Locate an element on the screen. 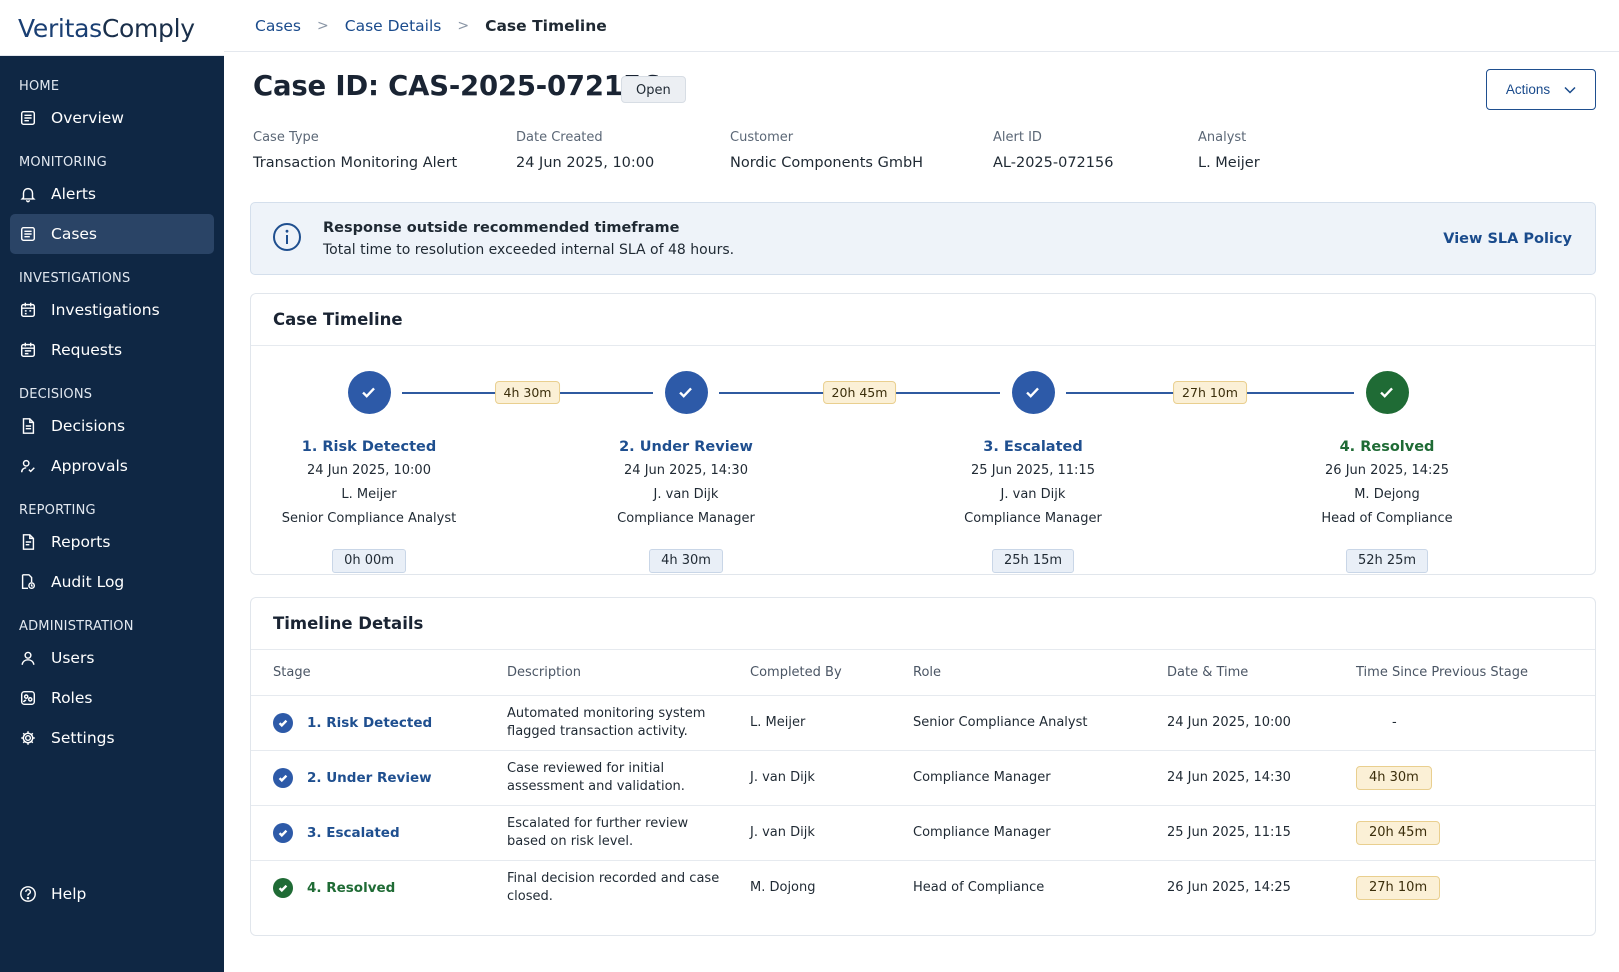  step-role: Head of Compliance is located at coordinates (1387, 518).